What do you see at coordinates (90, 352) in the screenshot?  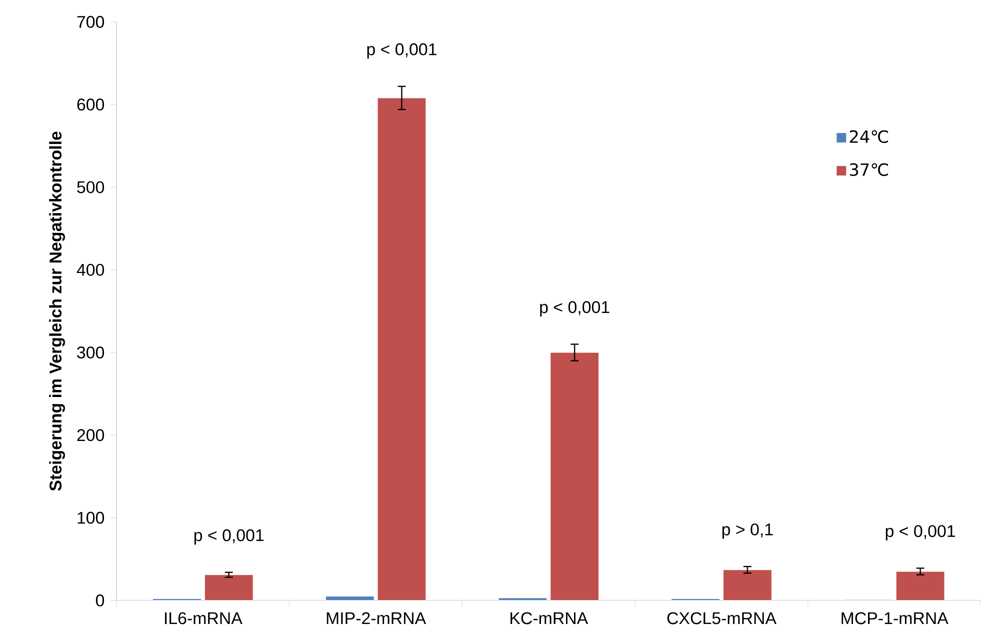 I see `y-tick-label: 300` at bounding box center [90, 352].